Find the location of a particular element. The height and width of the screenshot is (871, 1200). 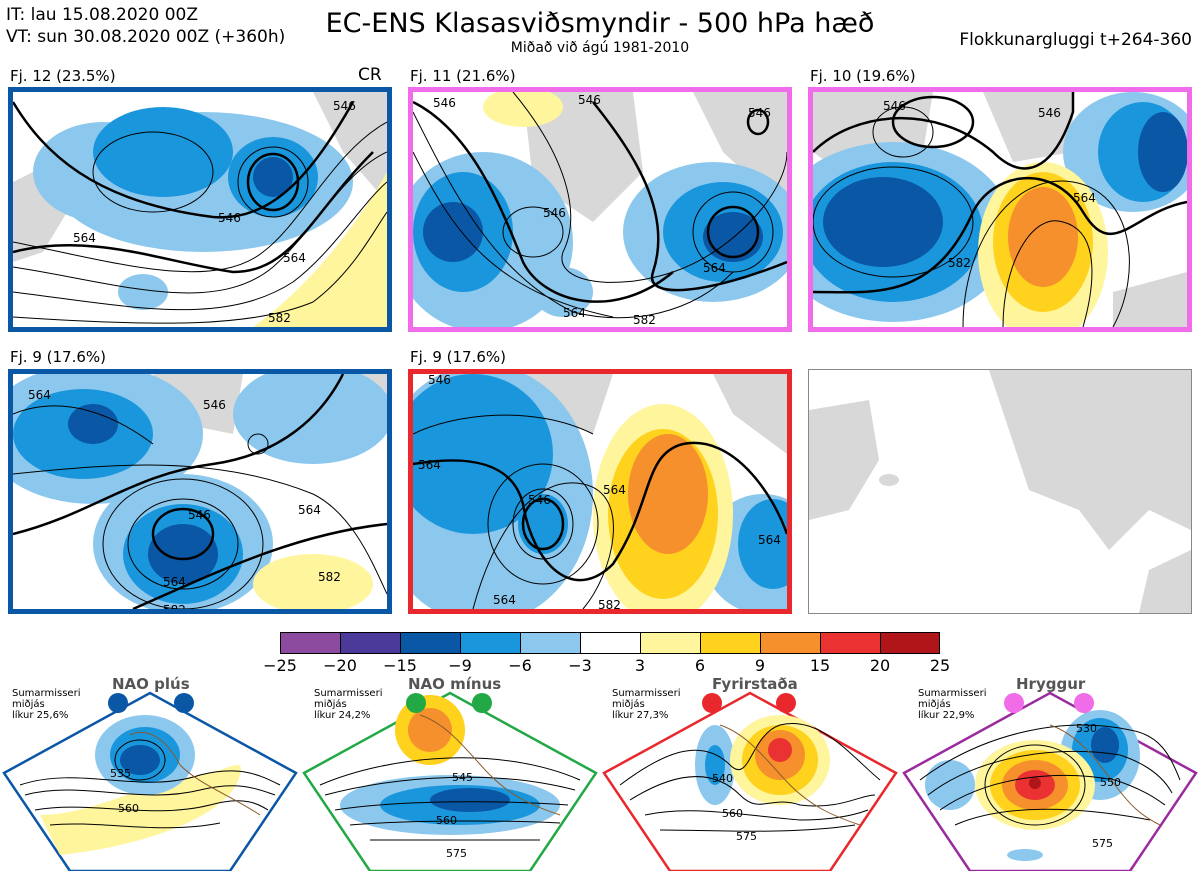

panel-5-contour-label: 582 is located at coordinates (609, 603).